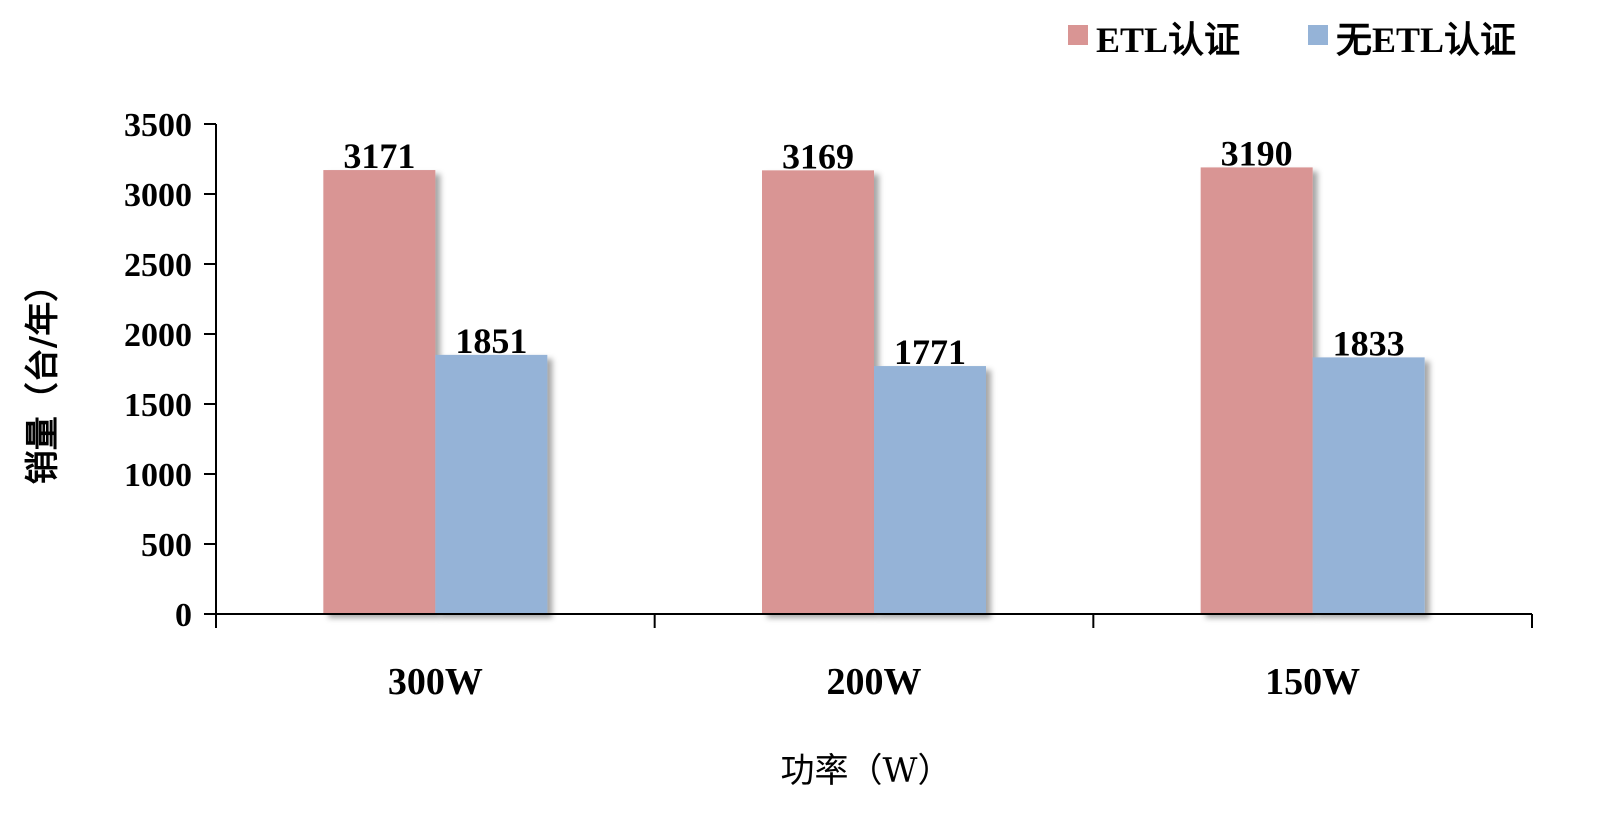 The height and width of the screenshot is (813, 1600). Describe the element at coordinates (1292, 40) in the screenshot. I see `legend: ETL认证 无ETL认证` at that location.